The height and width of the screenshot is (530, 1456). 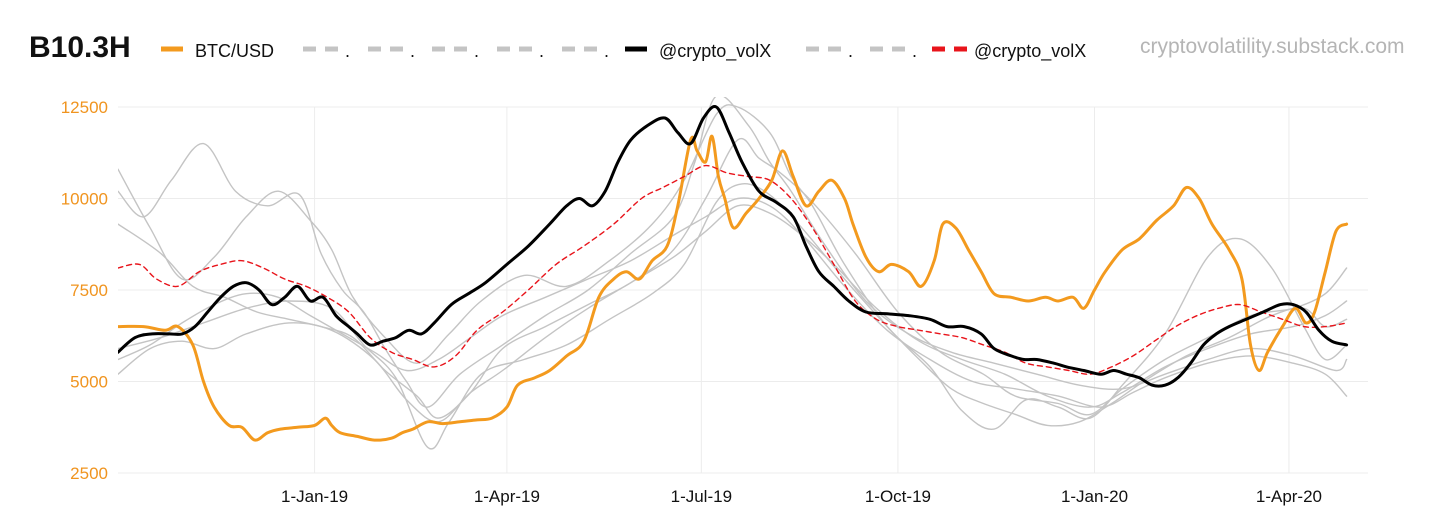 I want to click on y-axis: 2500 5000 7500 10000 12500, so click(x=84, y=290).